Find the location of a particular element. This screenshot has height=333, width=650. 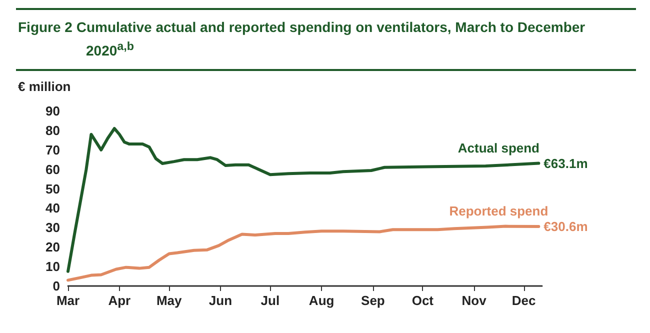

series-label: Reported spend is located at coordinates (498, 210).